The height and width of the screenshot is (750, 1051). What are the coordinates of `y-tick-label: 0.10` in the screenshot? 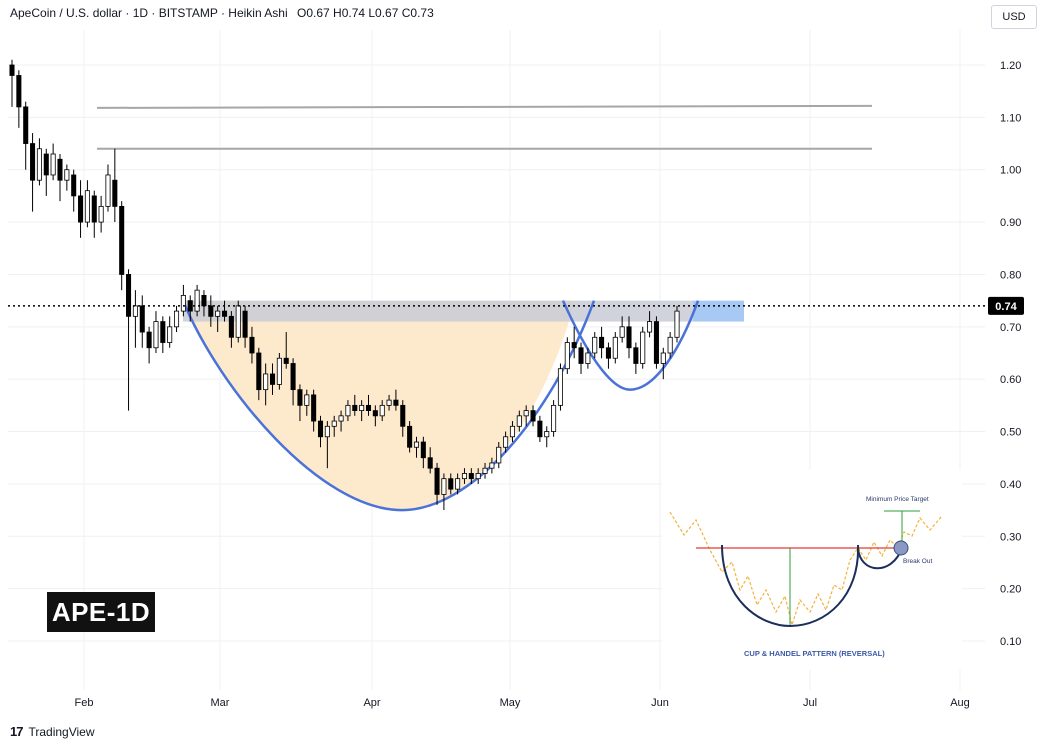 It's located at (1010, 642).